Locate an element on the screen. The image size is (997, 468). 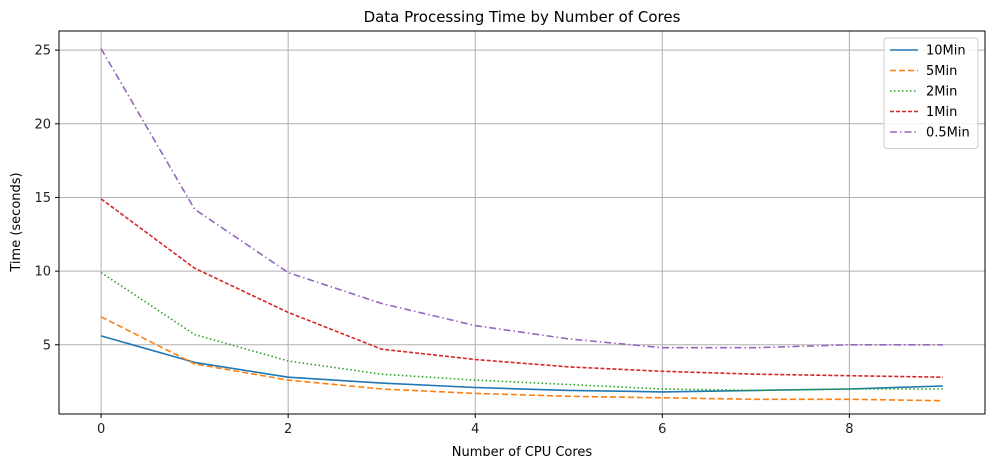
y-tick-label: 20 is located at coordinates (42, 124).